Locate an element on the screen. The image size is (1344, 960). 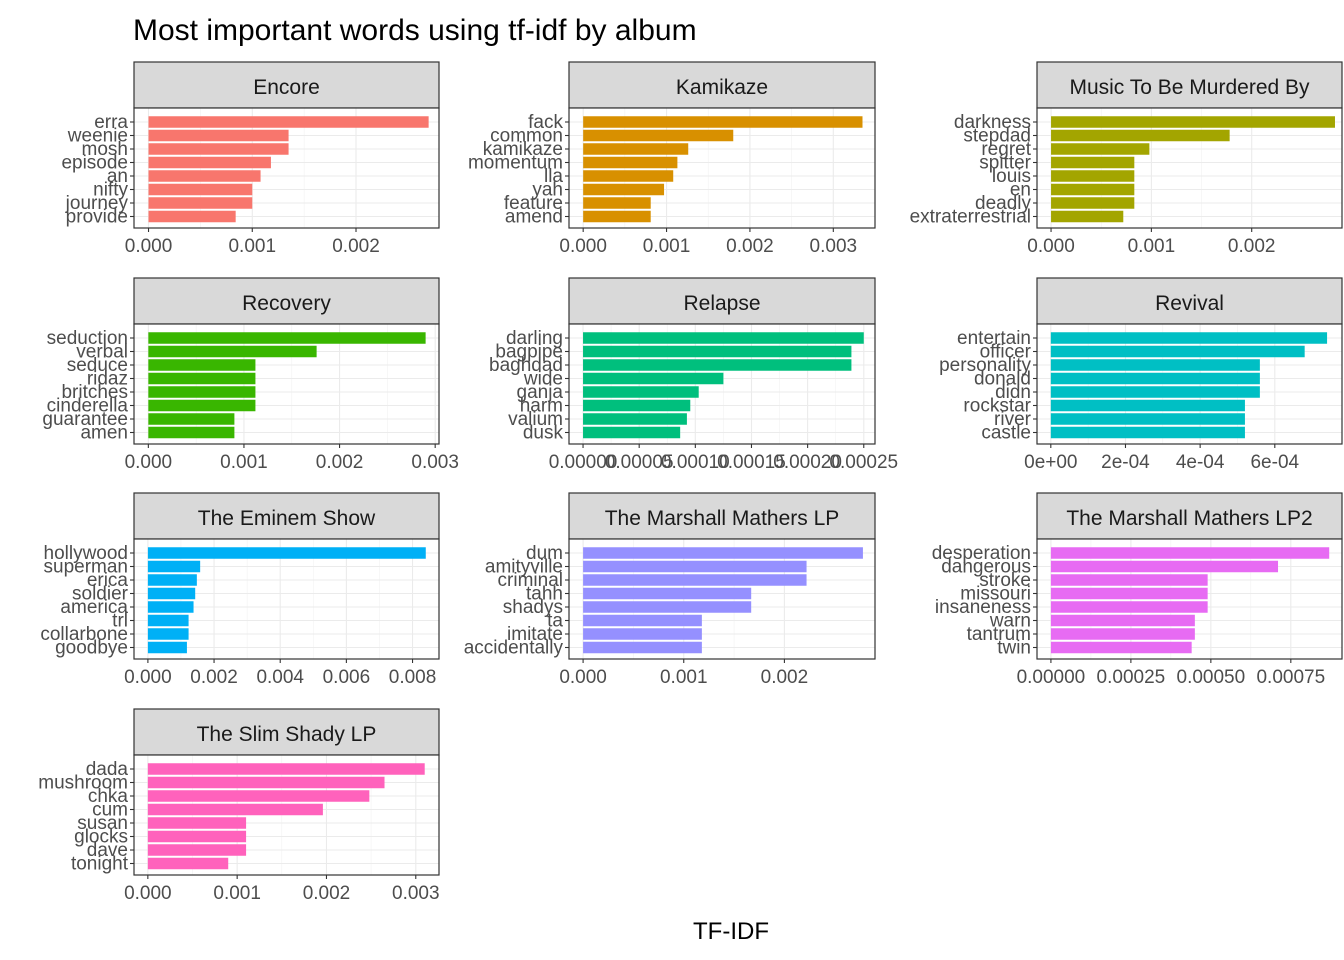
y-tick-label: dada is located at coordinates (107, 769).